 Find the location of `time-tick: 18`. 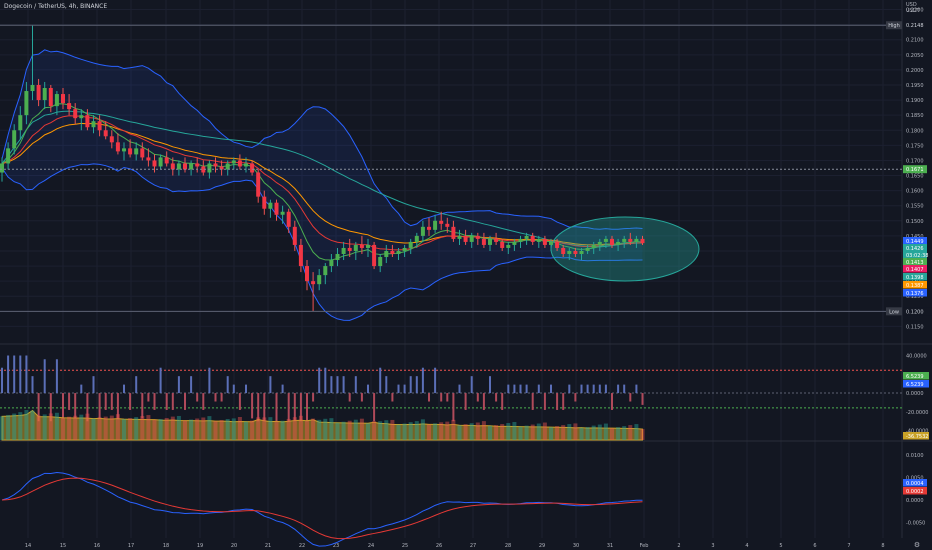

time-tick: 18 is located at coordinates (166, 546).